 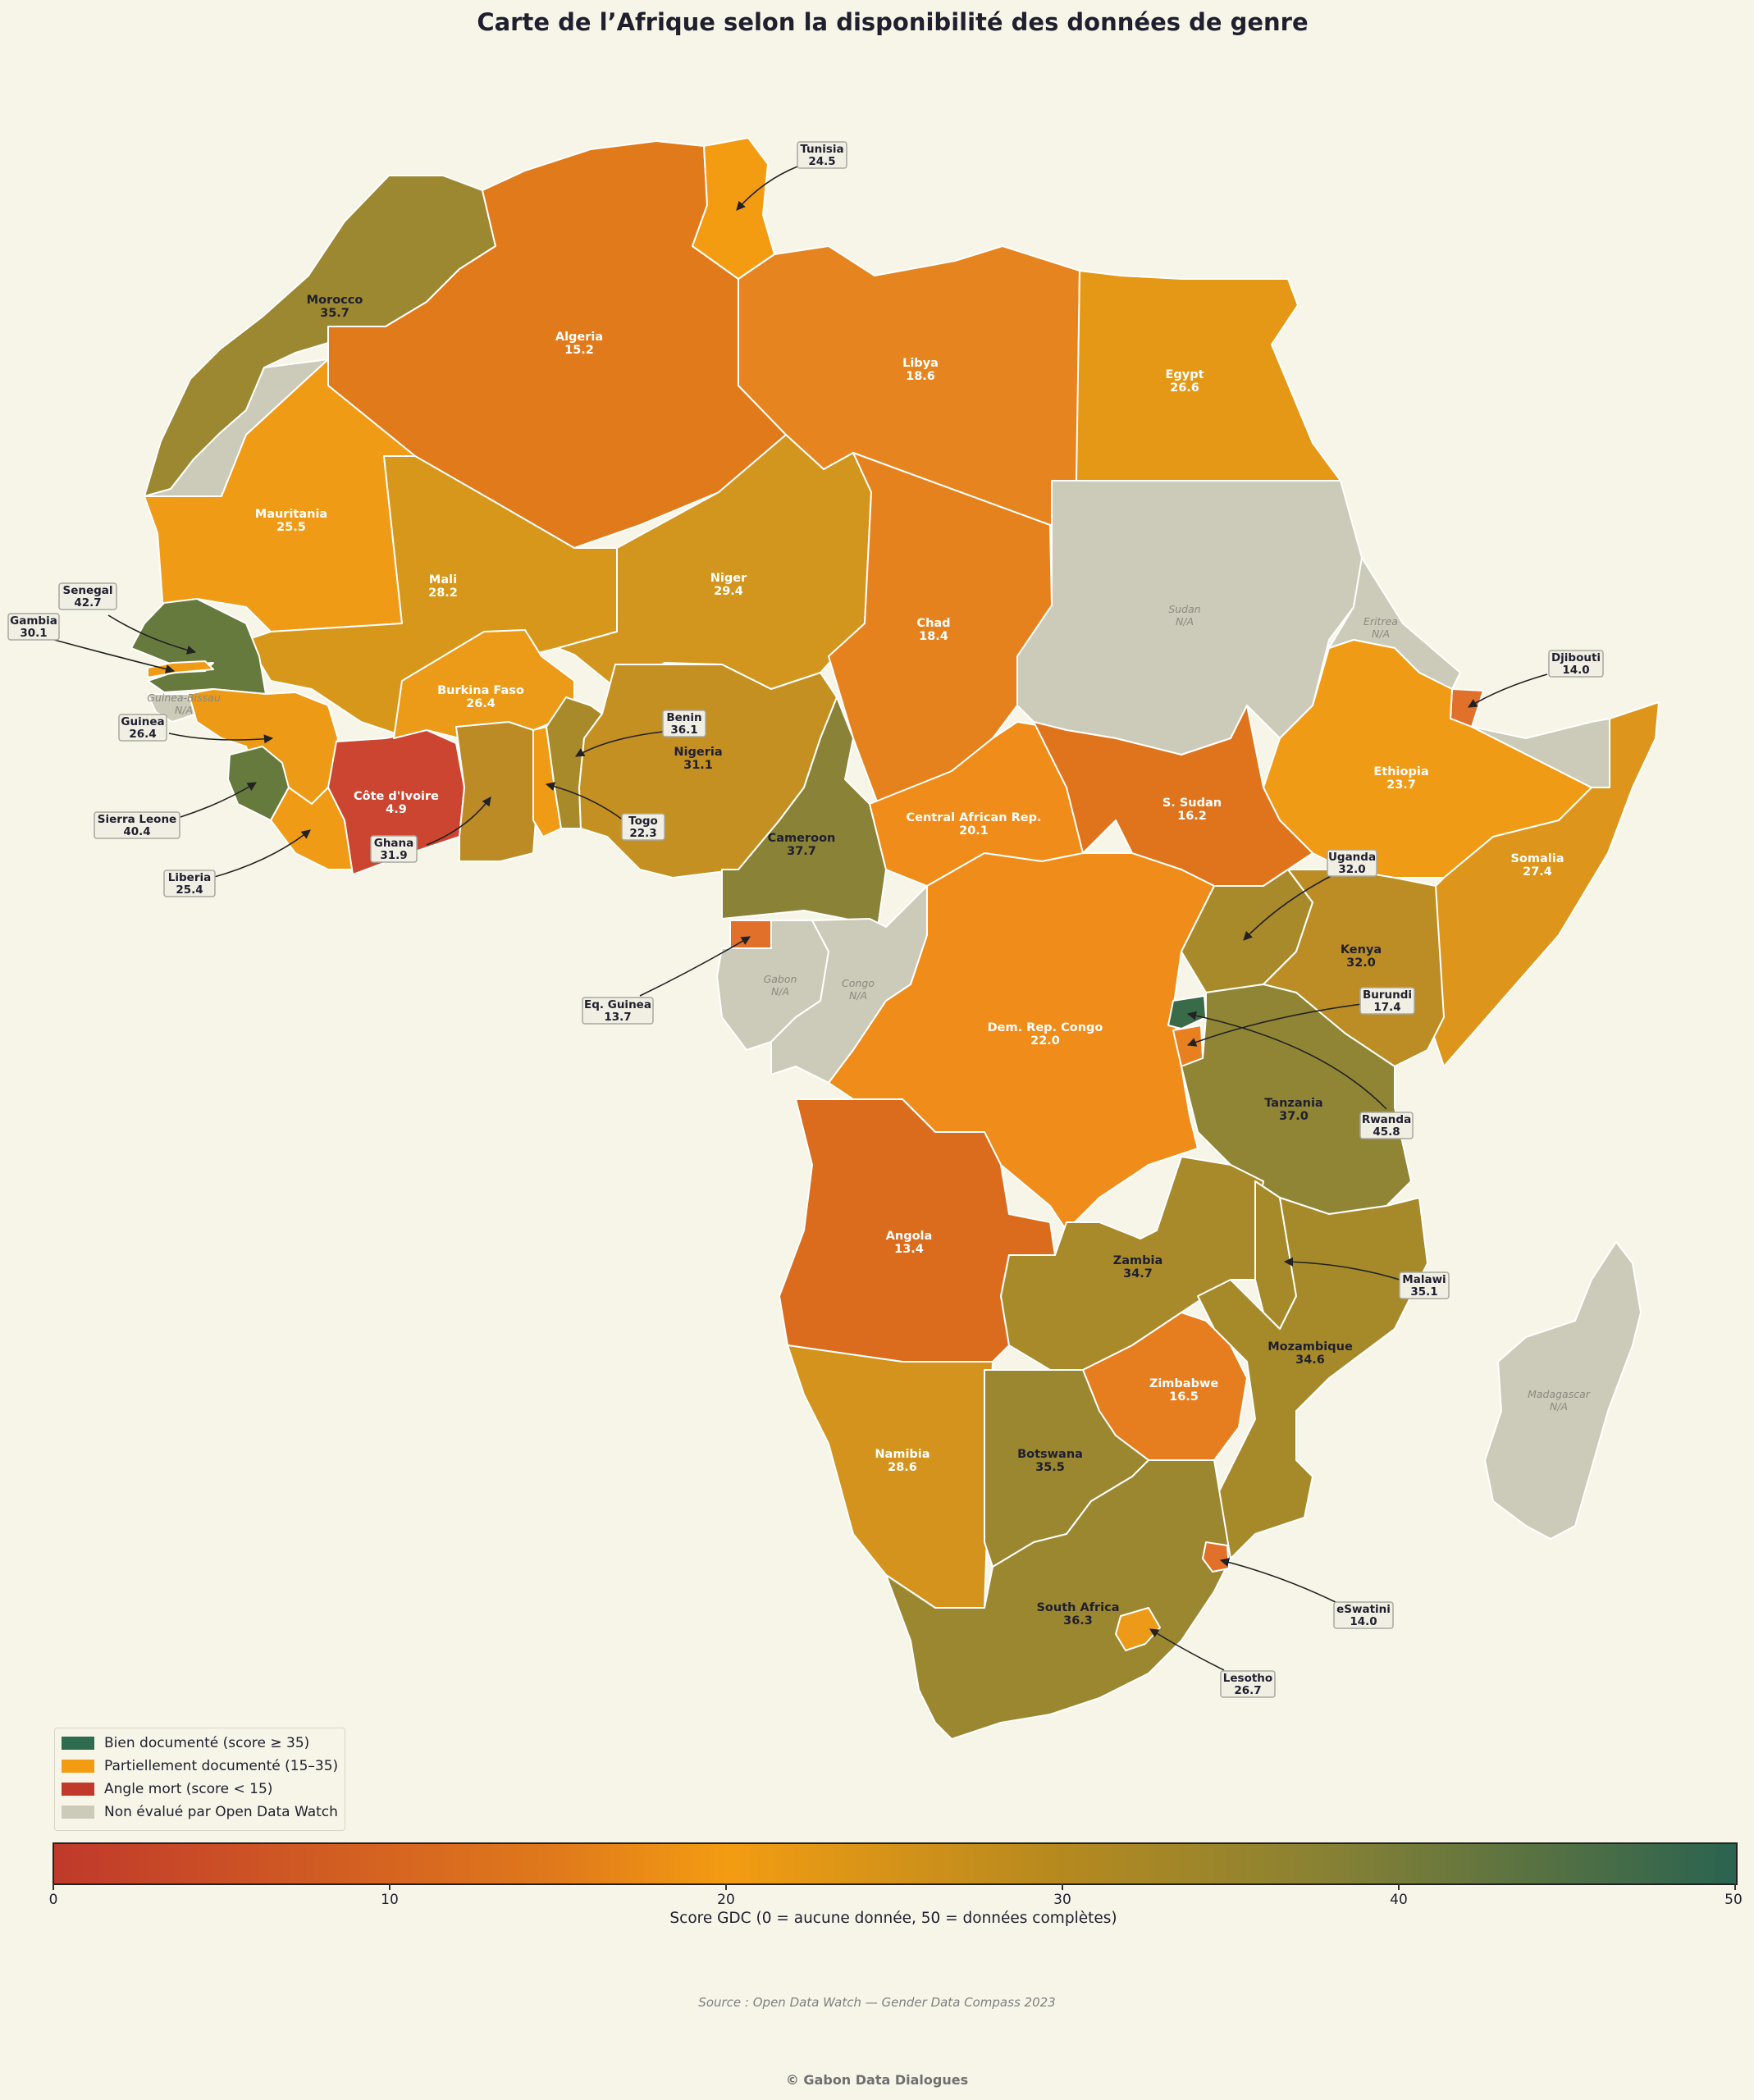 I want to click on callout-arrow-djibouti, so click(x=1508, y=691).